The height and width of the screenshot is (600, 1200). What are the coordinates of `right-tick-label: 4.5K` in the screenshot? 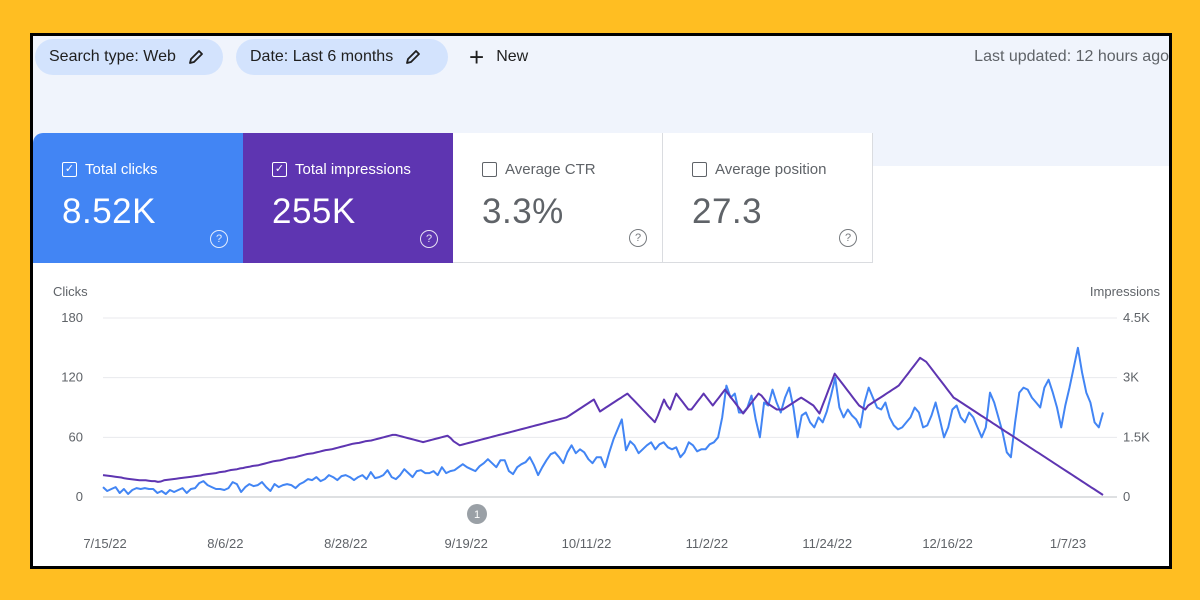 It's located at (1136, 317).